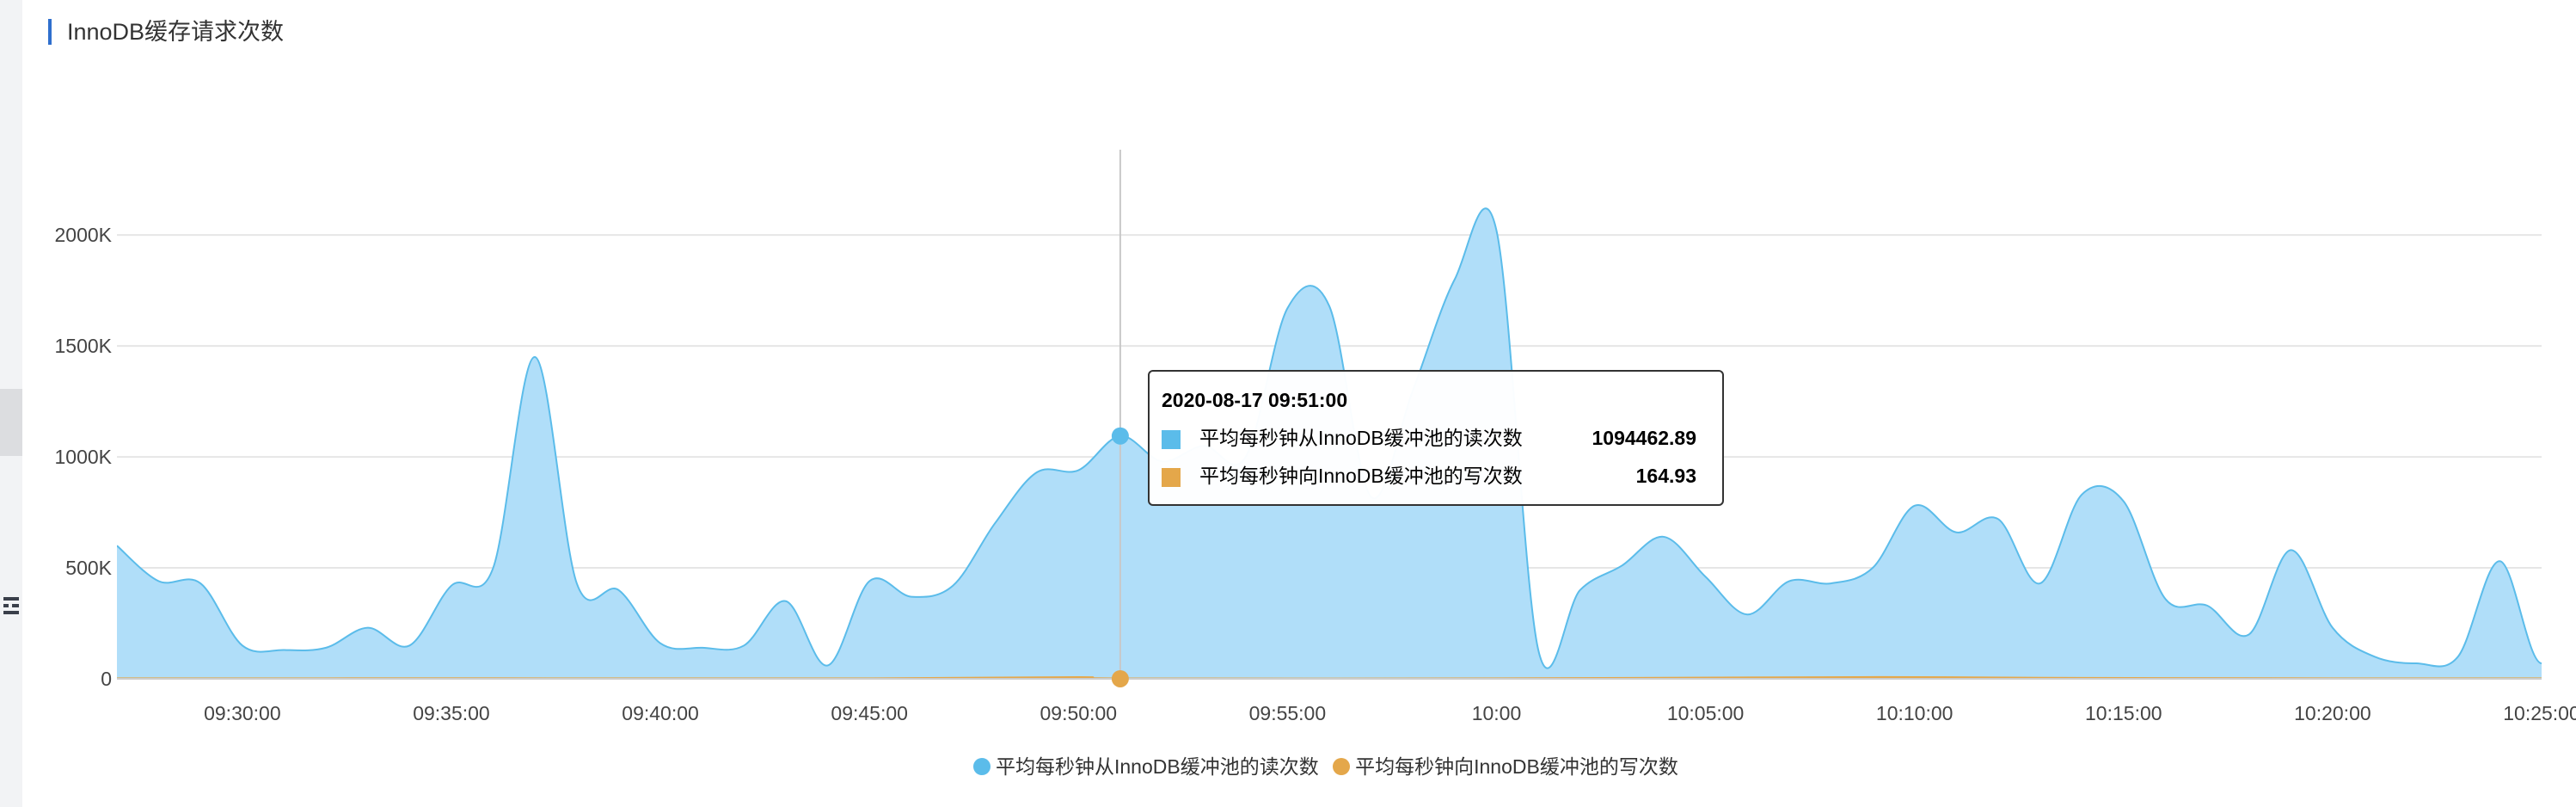 This screenshot has height=807, width=2576. What do you see at coordinates (242, 713) in the screenshot?
I see `x-tick-label: 09:30:00` at bounding box center [242, 713].